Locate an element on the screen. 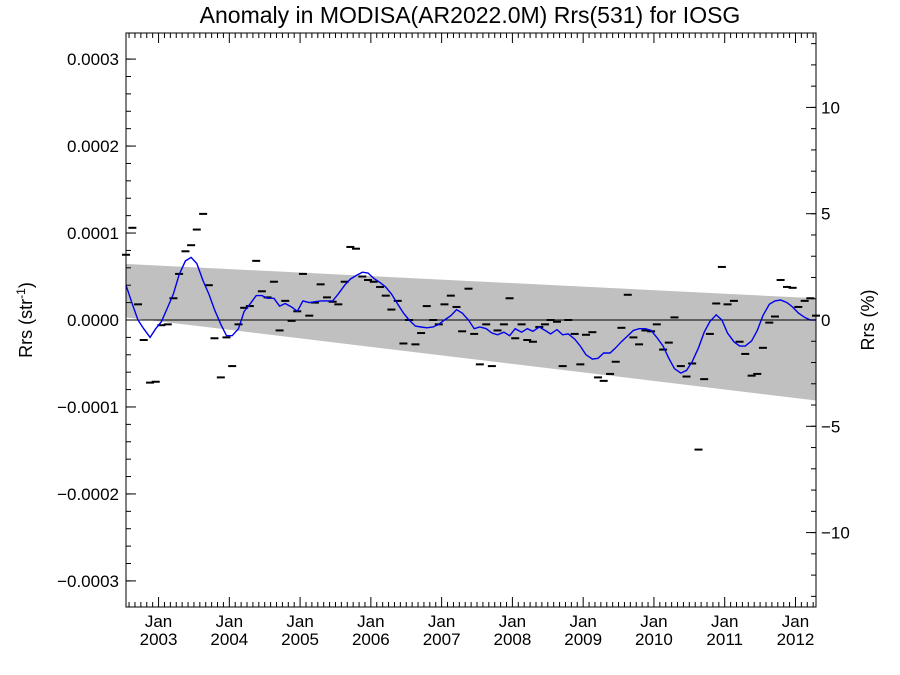  left-y-tick-label: 0.0002 is located at coordinates (93, 146).